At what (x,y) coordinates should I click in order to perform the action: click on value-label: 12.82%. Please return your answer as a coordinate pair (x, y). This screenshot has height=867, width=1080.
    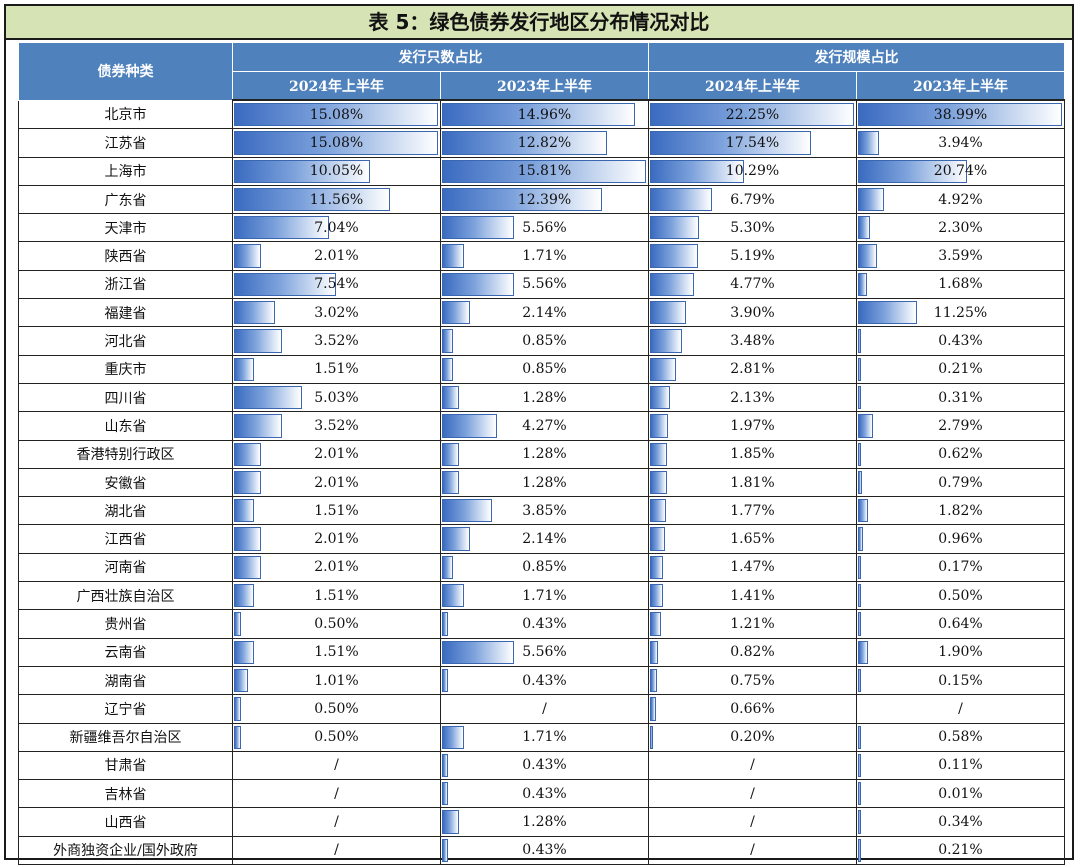
    Looking at the image, I should click on (544, 142).